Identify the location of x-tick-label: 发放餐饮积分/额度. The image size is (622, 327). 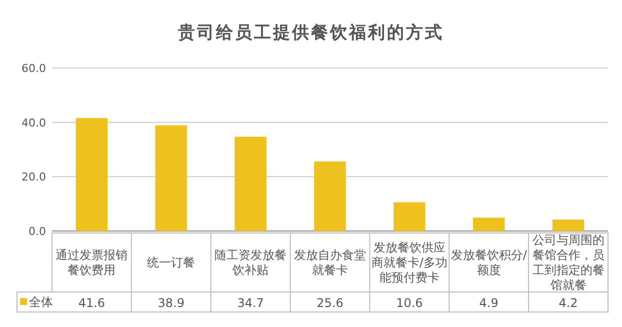
(489, 262).